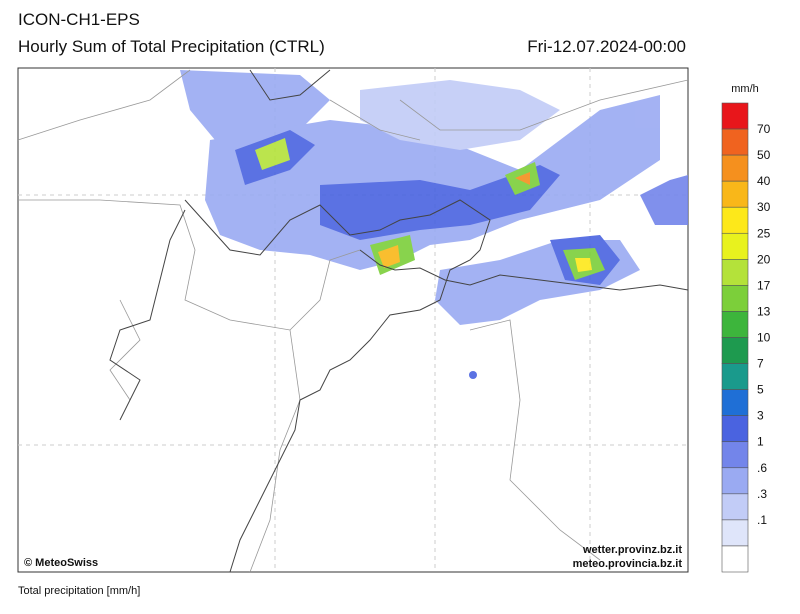 Image resolution: width=800 pixels, height=614 pixels. Describe the element at coordinates (79, 19) in the screenshot. I see `model-name: ICON-CH1-EPS` at that location.